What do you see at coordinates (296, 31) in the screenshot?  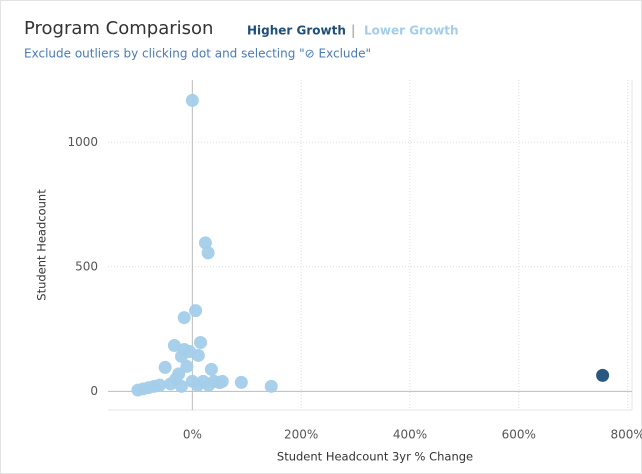 I see `legend-entry: Higher Growth` at bounding box center [296, 31].